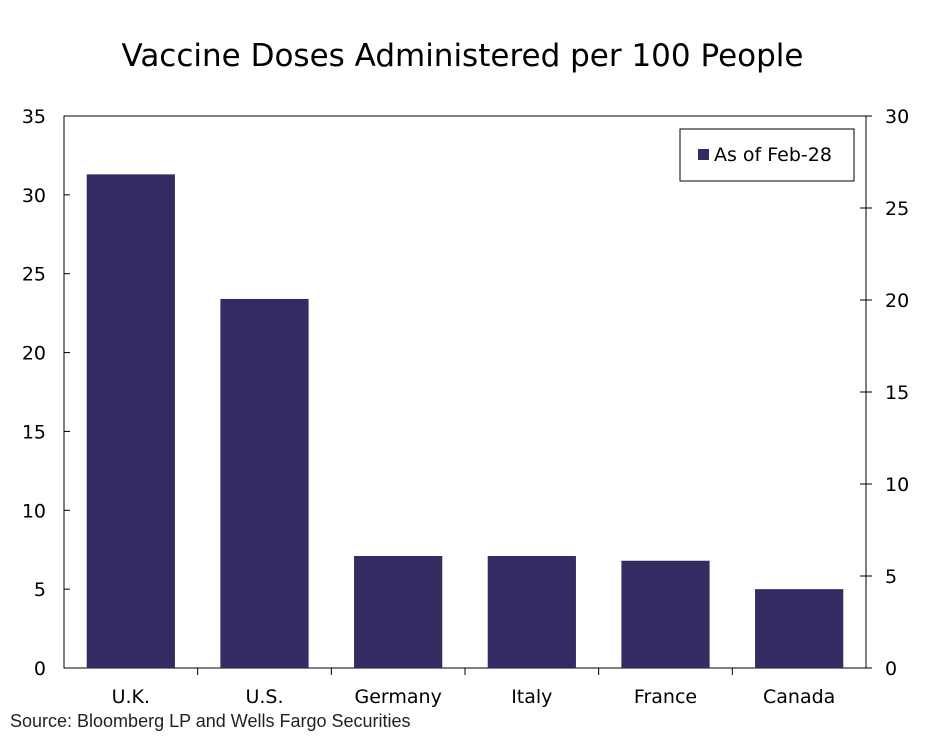  Describe the element at coordinates (34, 275) in the screenshot. I see `y-tick-label: 25` at that location.